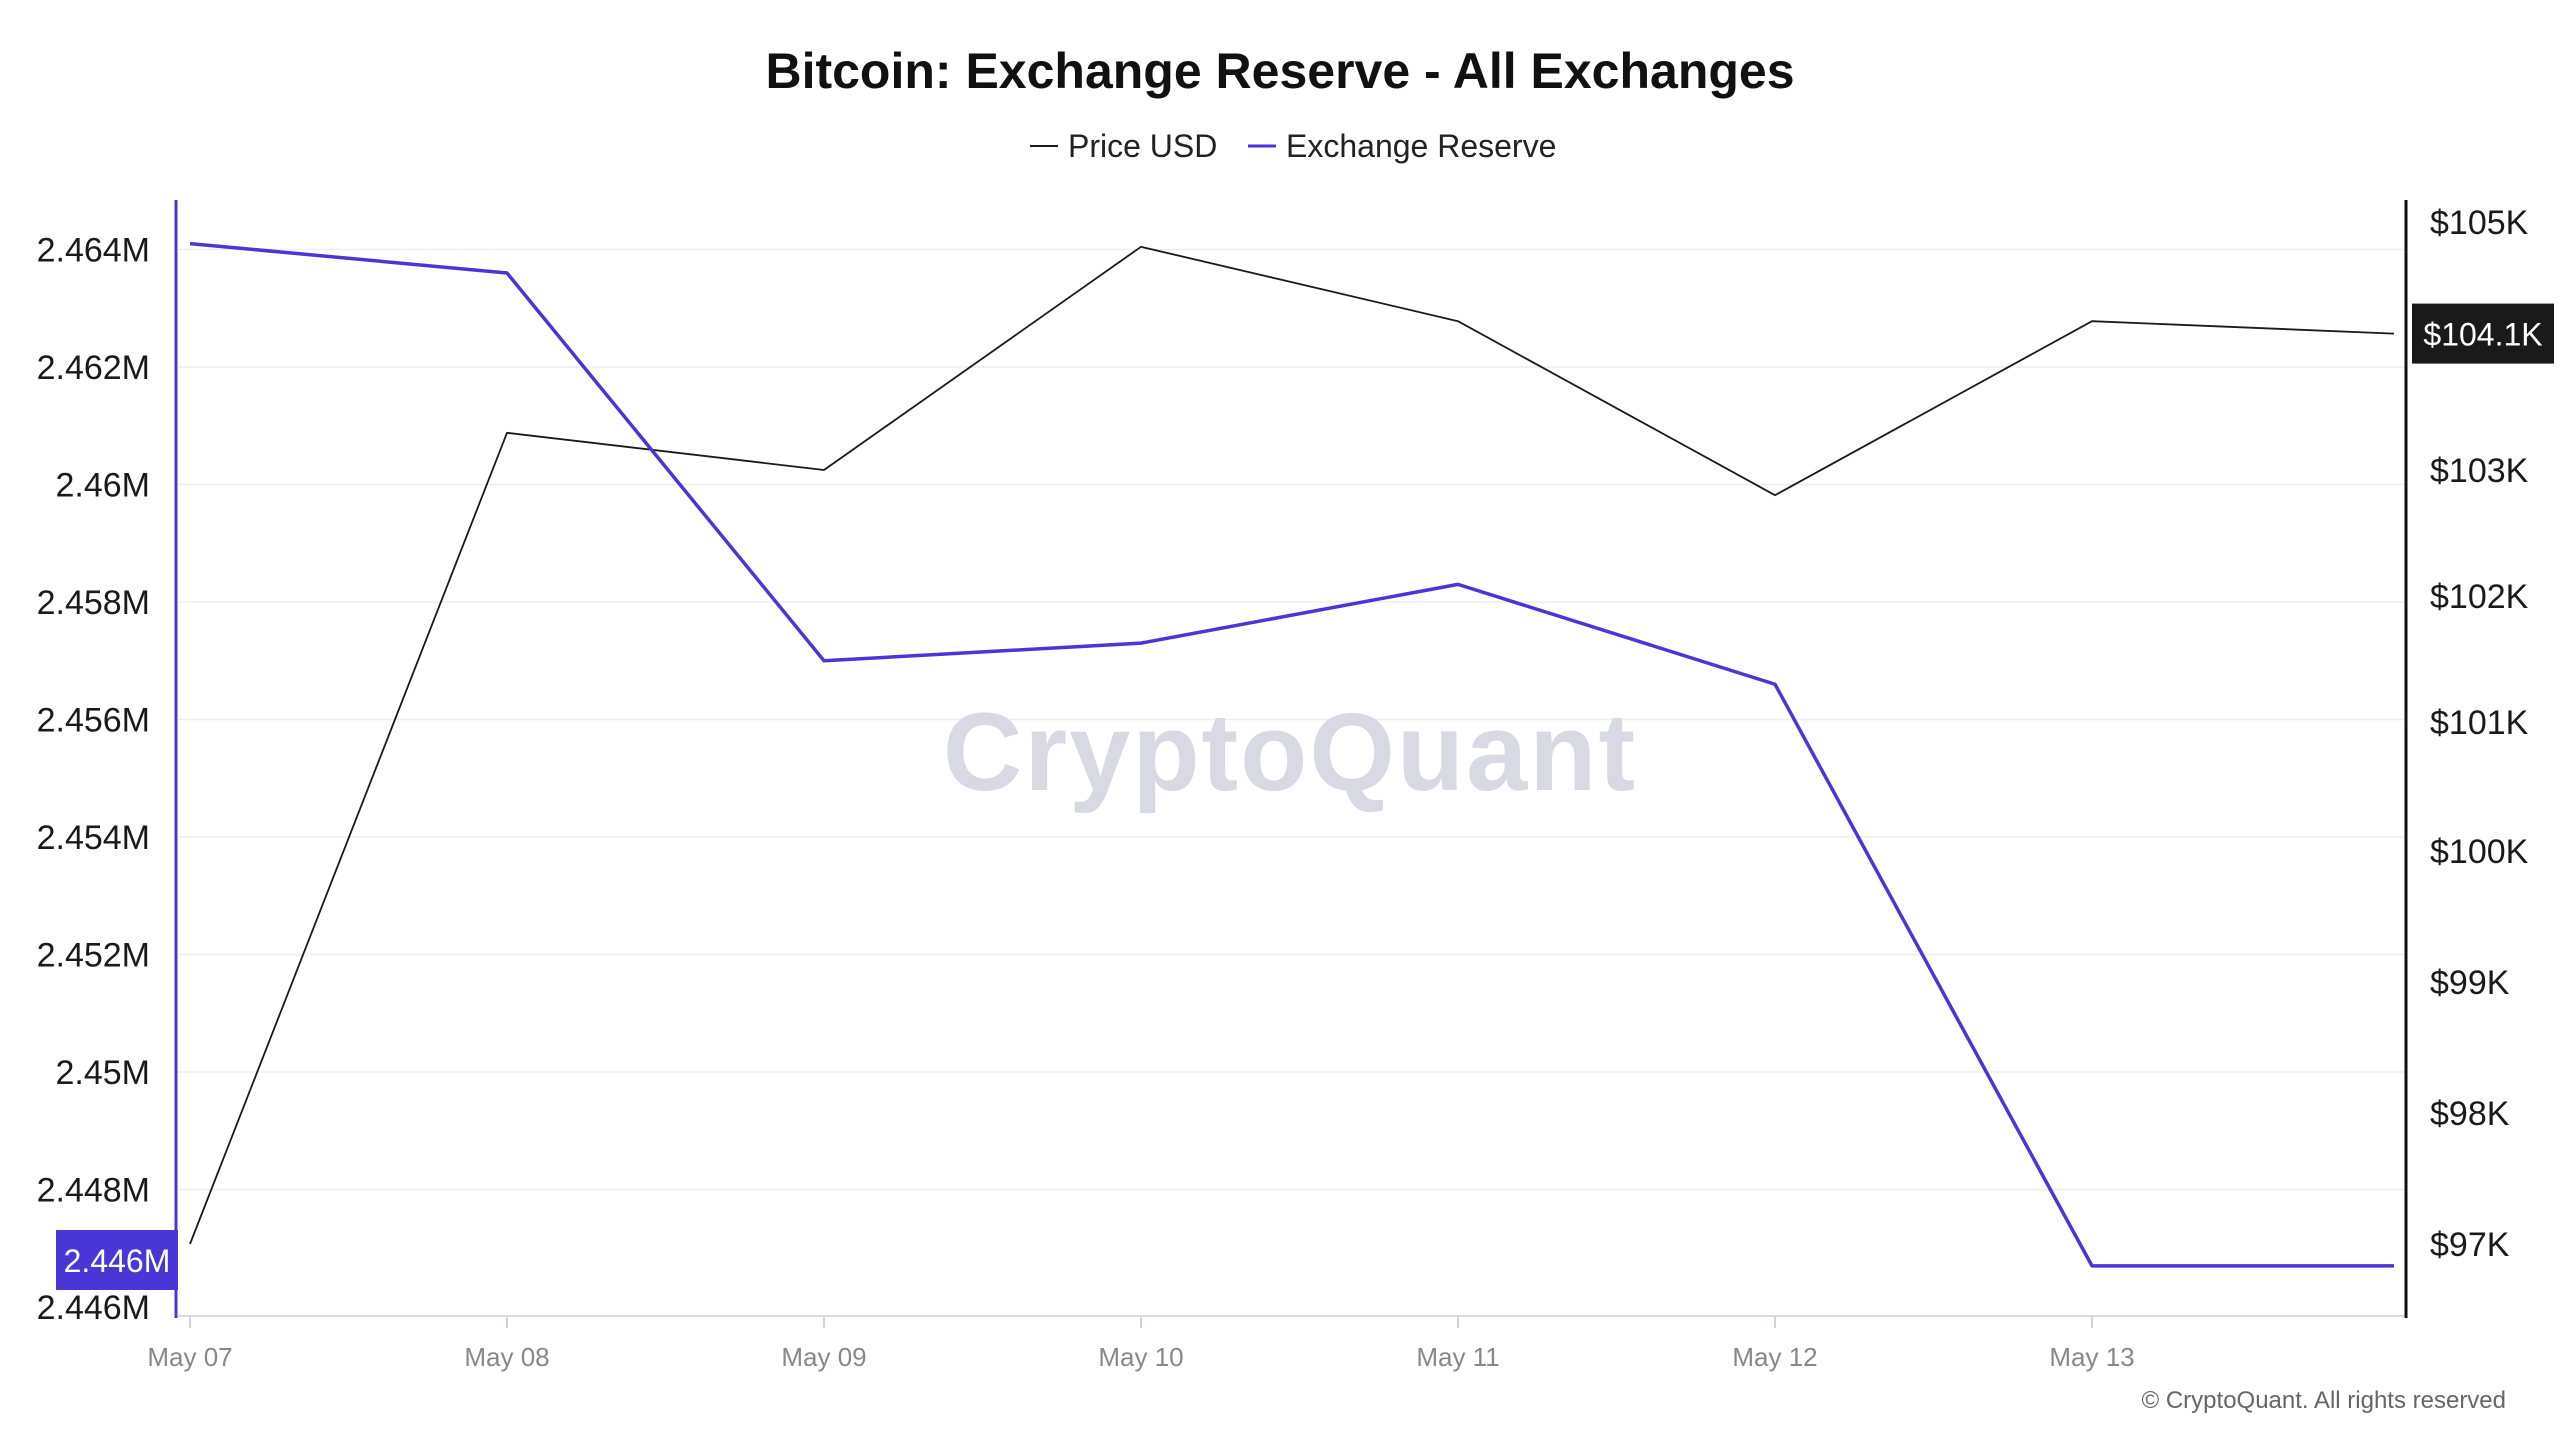  I want to click on watermark: CryptoQuant, so click(1290, 752).